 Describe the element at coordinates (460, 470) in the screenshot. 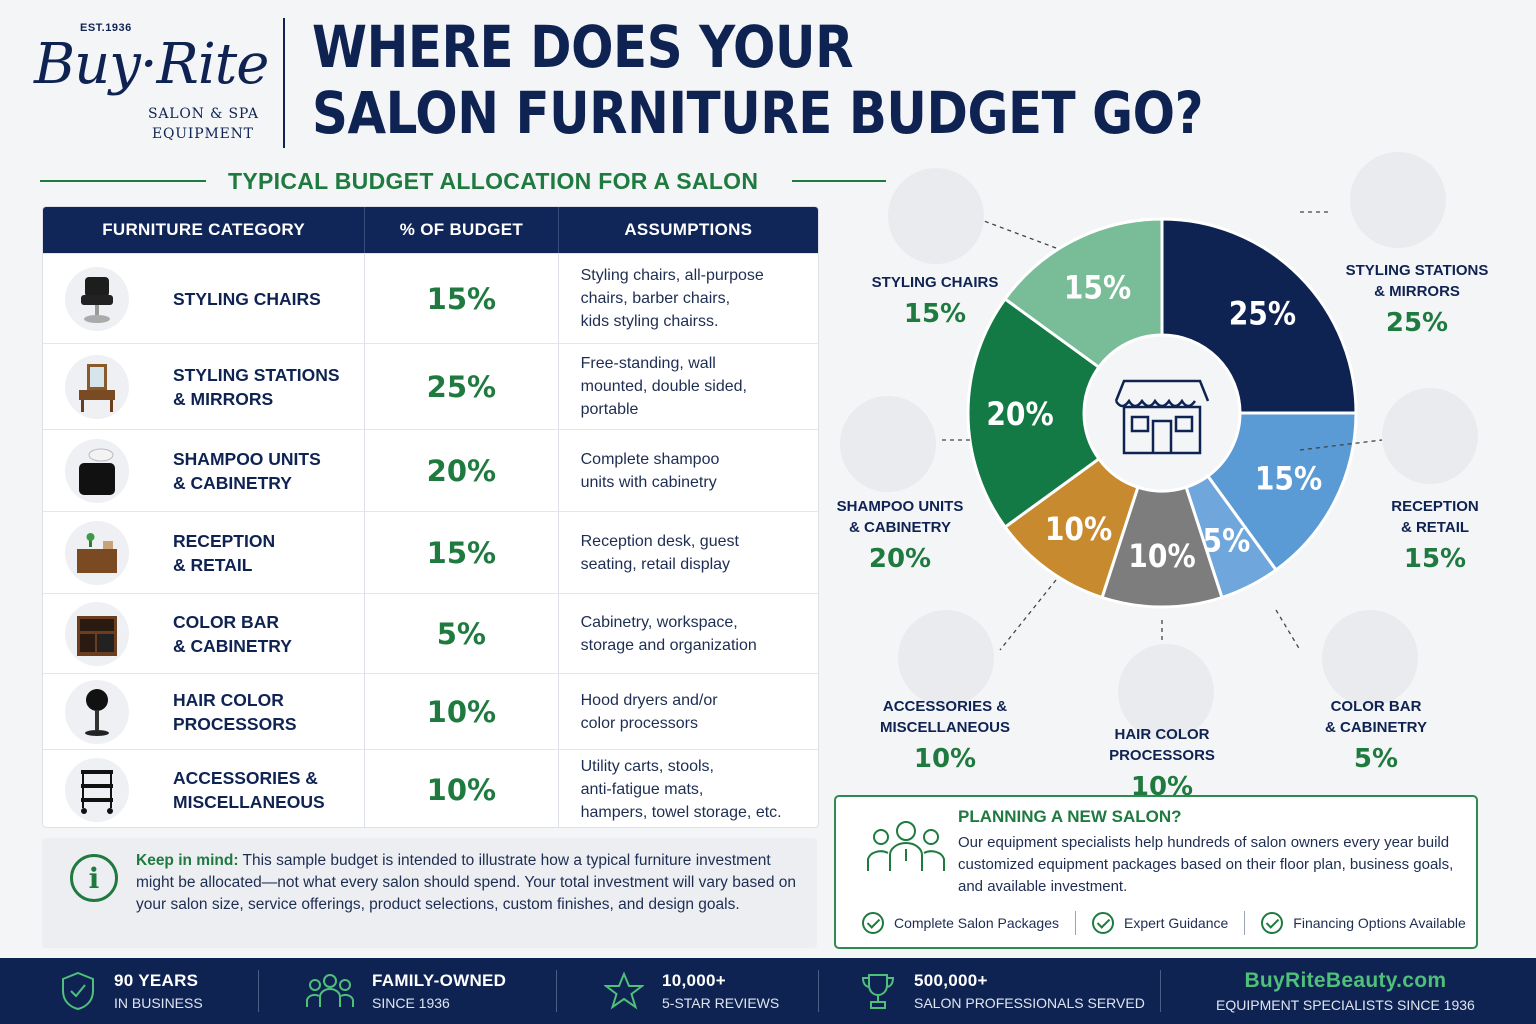

I see `row-percent: 20%` at that location.